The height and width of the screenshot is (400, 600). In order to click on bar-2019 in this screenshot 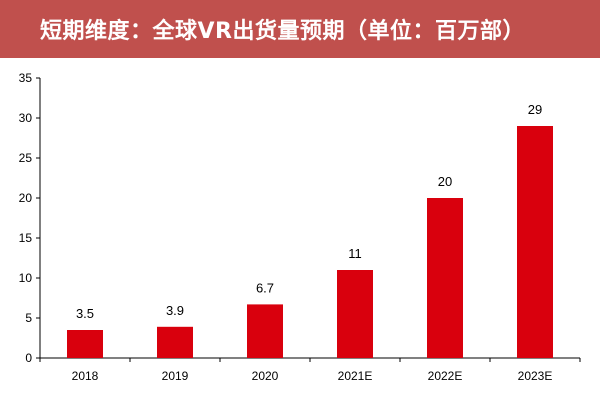, I will do `click(175, 342)`.